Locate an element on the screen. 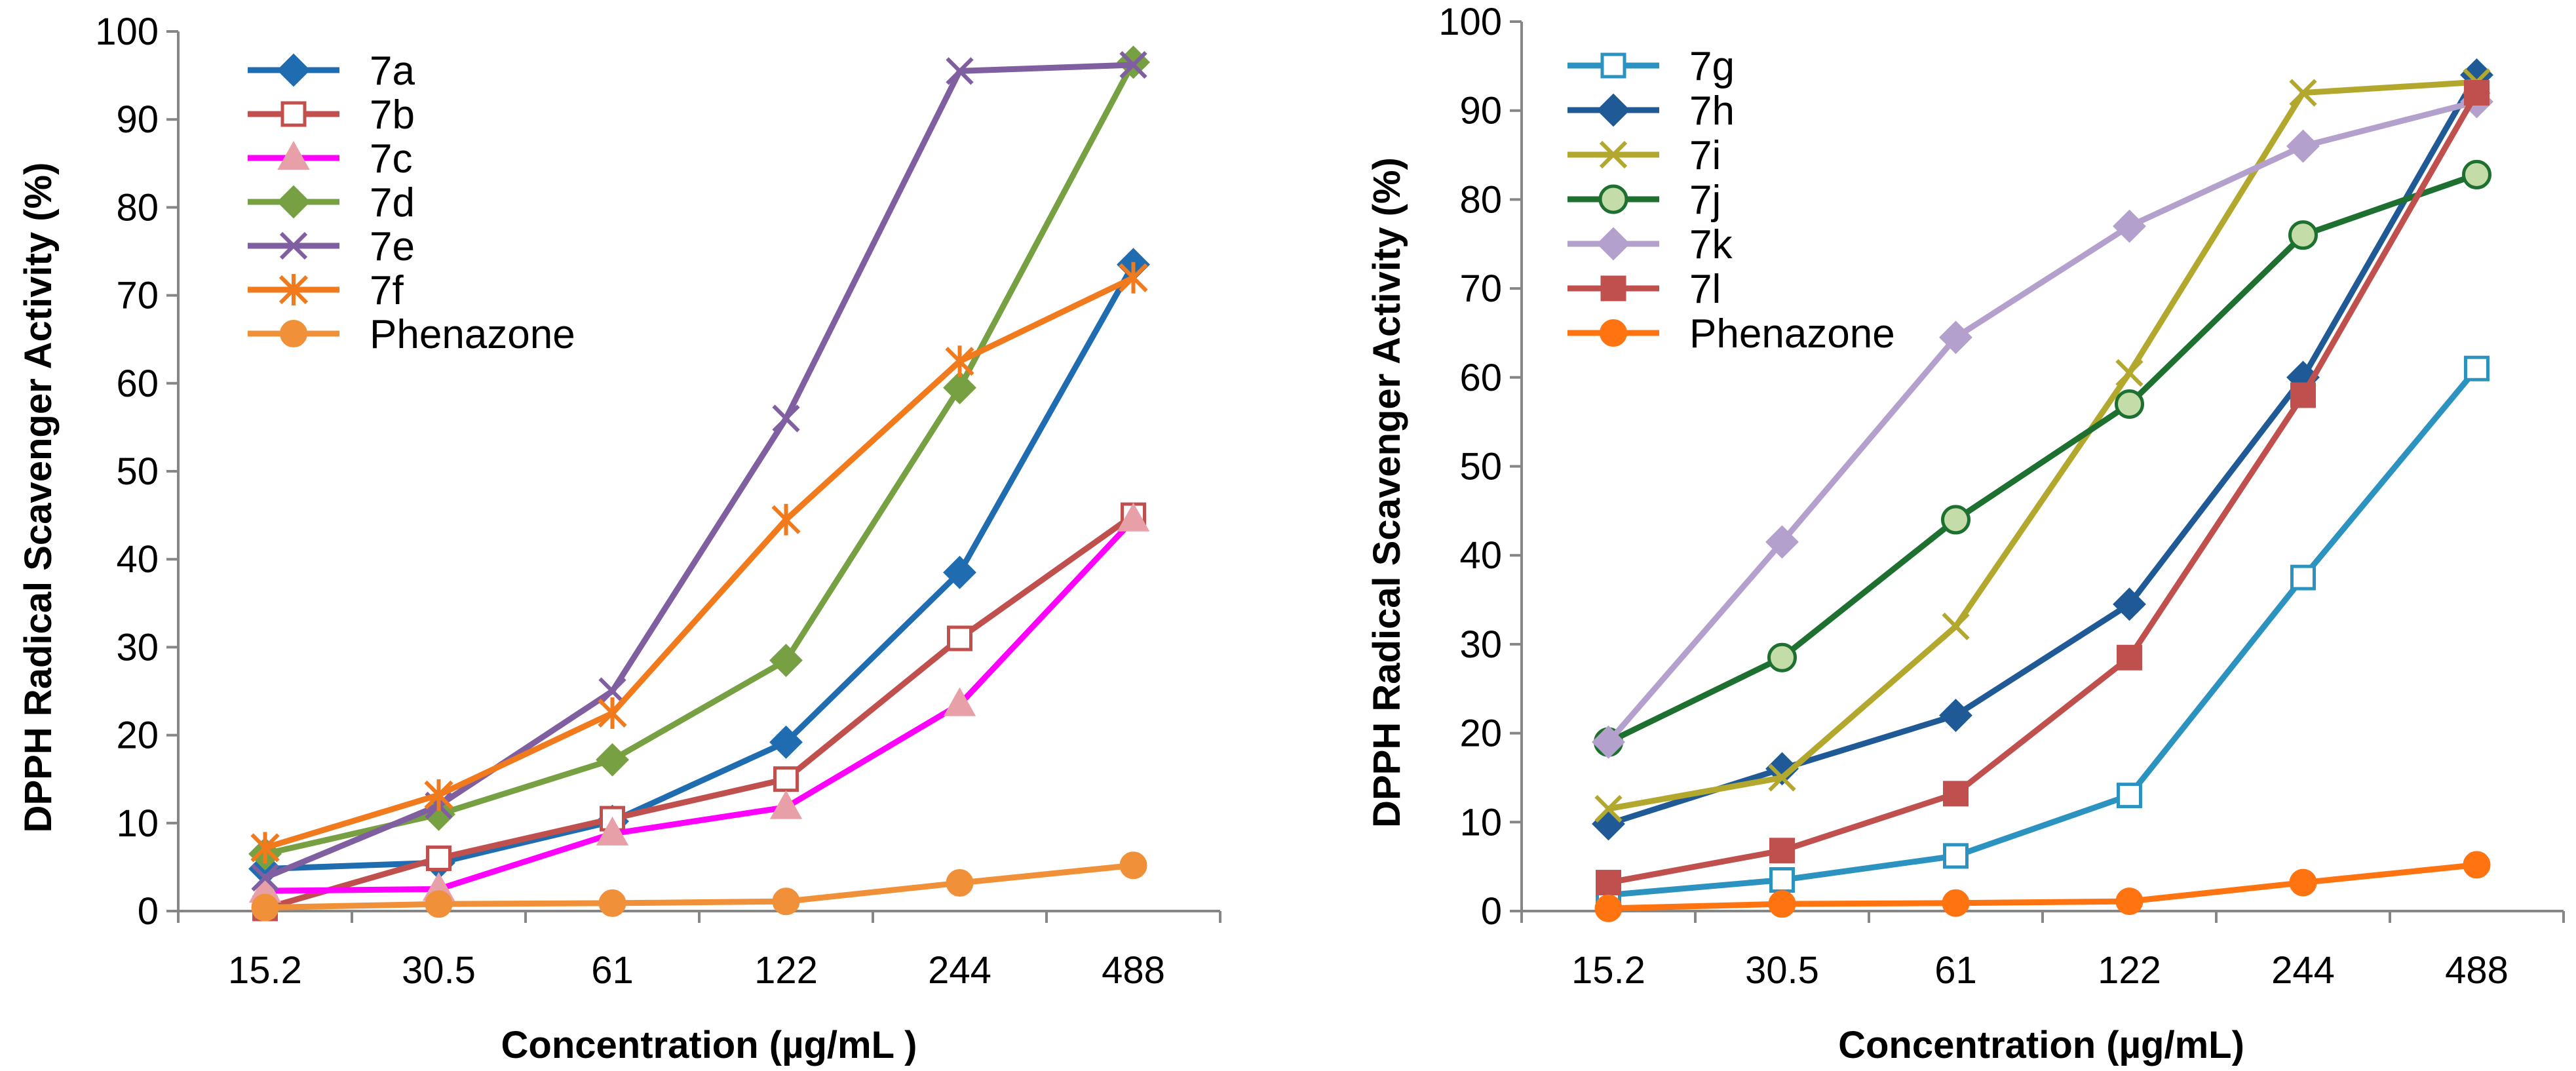  y-tick-label: 50 is located at coordinates (137, 472).